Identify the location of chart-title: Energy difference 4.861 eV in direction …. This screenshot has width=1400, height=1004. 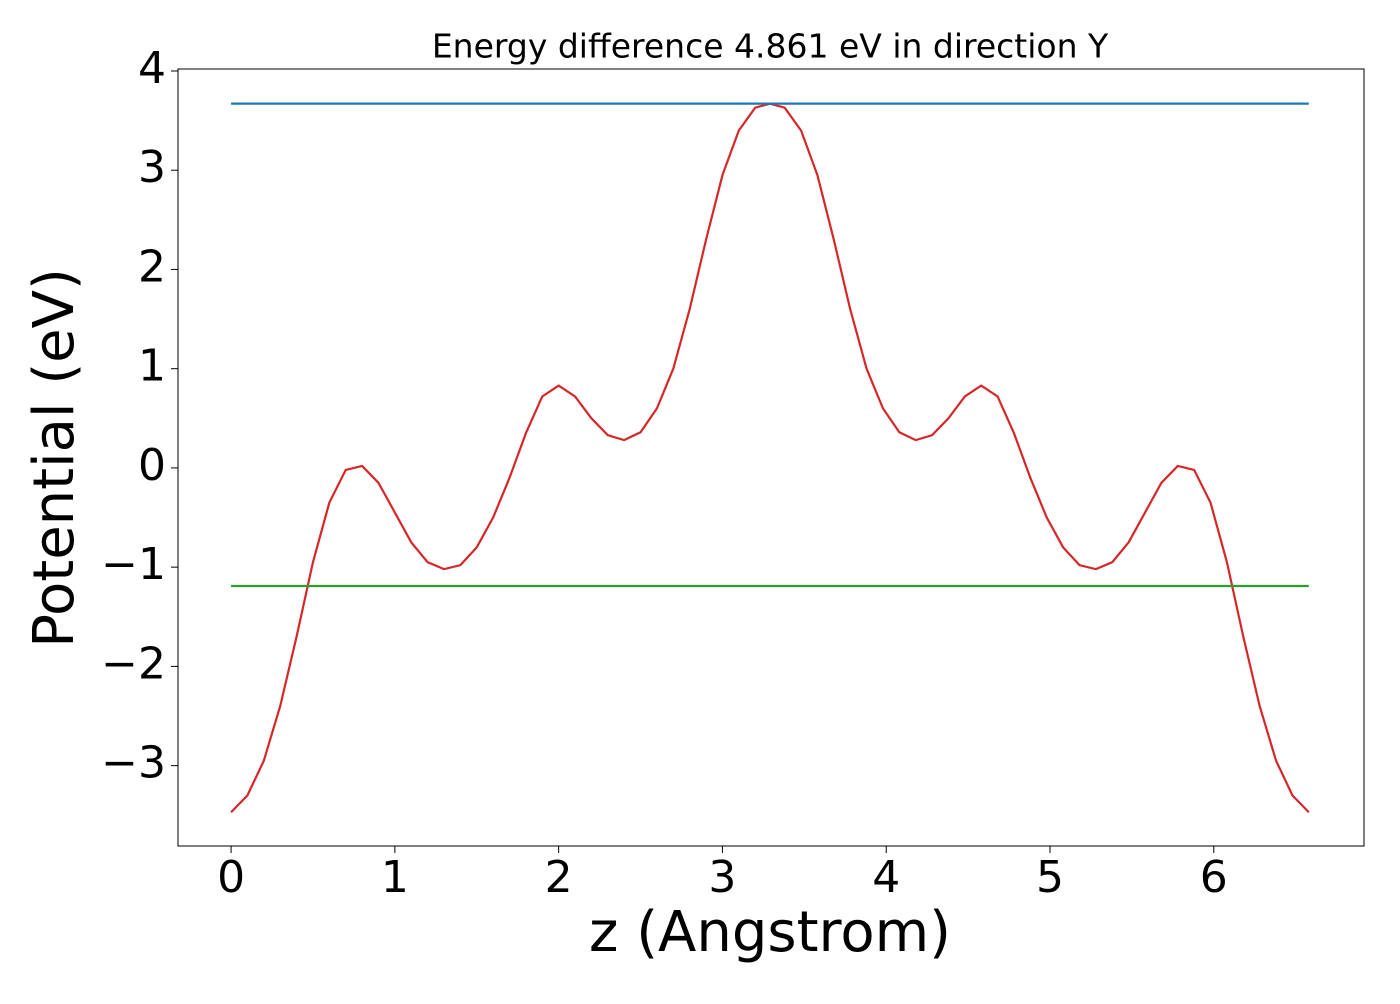
(770, 46).